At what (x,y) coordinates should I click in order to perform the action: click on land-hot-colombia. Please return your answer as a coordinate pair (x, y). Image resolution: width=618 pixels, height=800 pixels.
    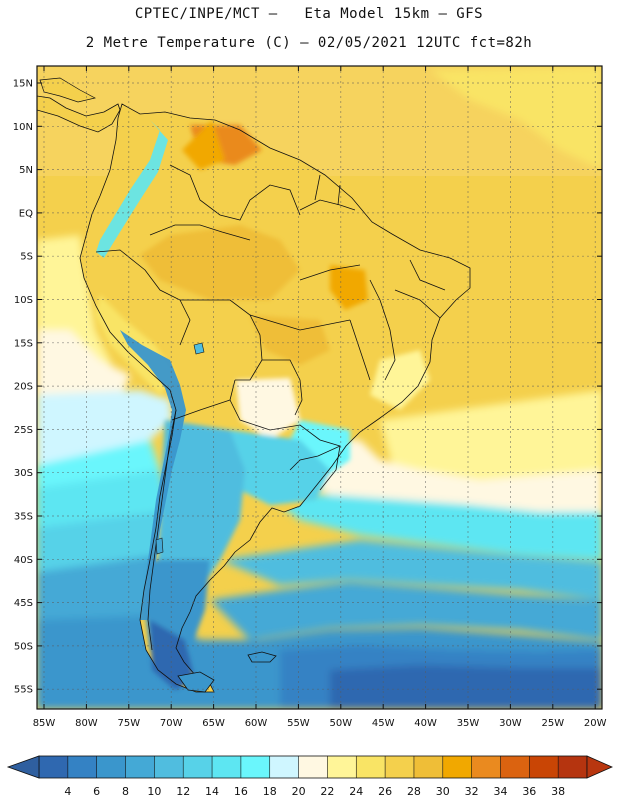
    Looking at the image, I should click on (203, 145).